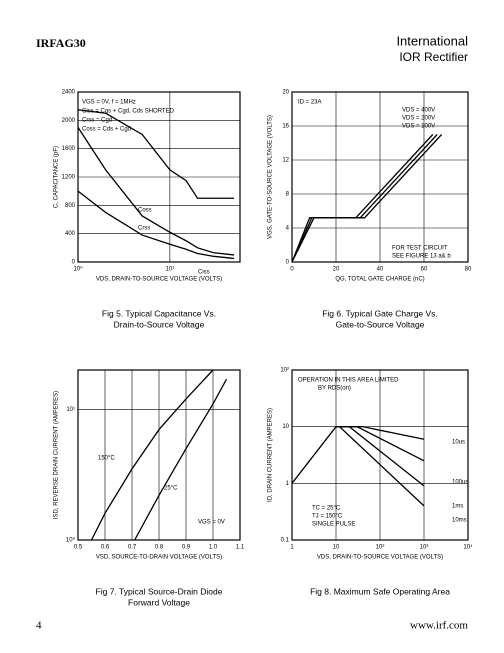  I want to click on annotation: Coss = Cds + Cgd, so click(106, 130).